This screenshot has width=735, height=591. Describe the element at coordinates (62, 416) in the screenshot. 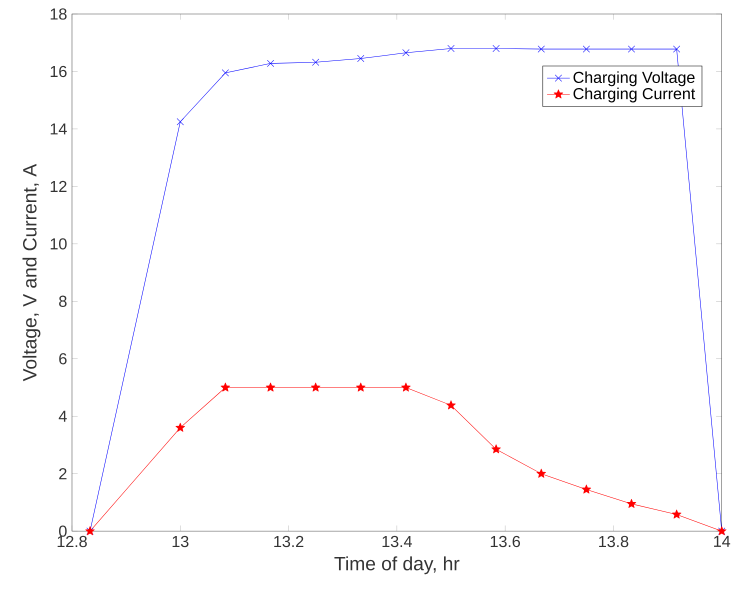

I see `y-tick-label: 4` at that location.